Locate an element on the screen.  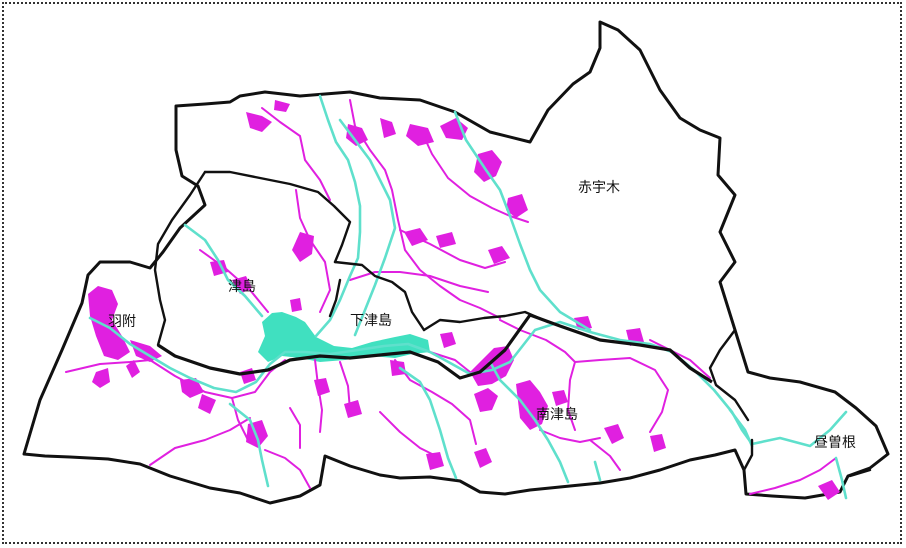
urban-area is located at coordinates (344, 337).